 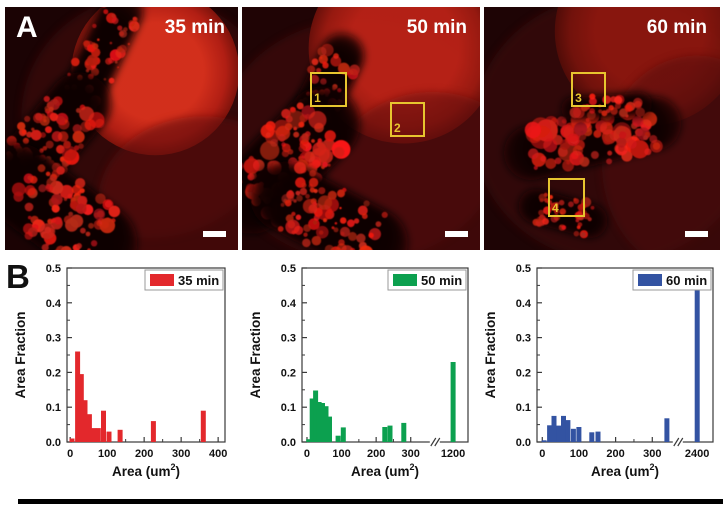 What do you see at coordinates (441, 280) in the screenshot?
I see `svg-text: 50 min` at bounding box center [441, 280].